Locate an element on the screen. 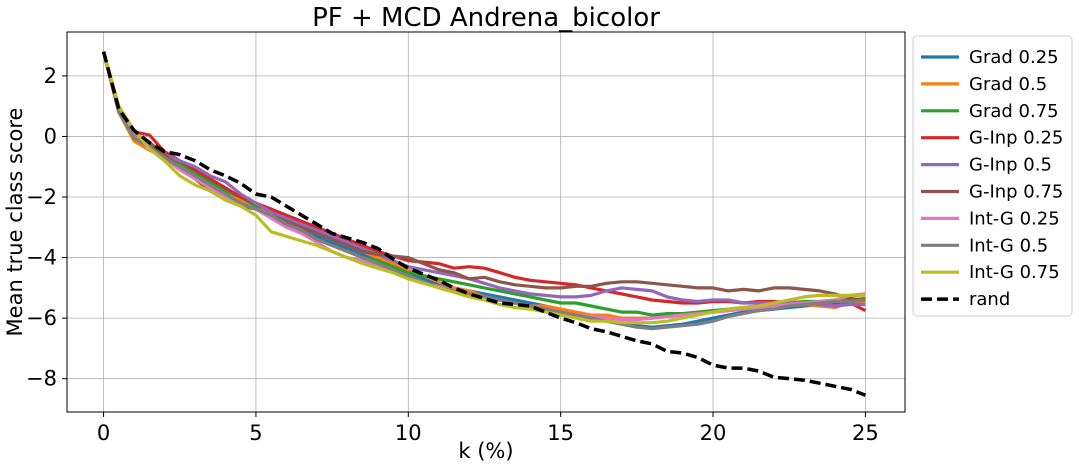 The image size is (1079, 468). legend-label: G-Inp 0.5 is located at coordinates (1010, 165).